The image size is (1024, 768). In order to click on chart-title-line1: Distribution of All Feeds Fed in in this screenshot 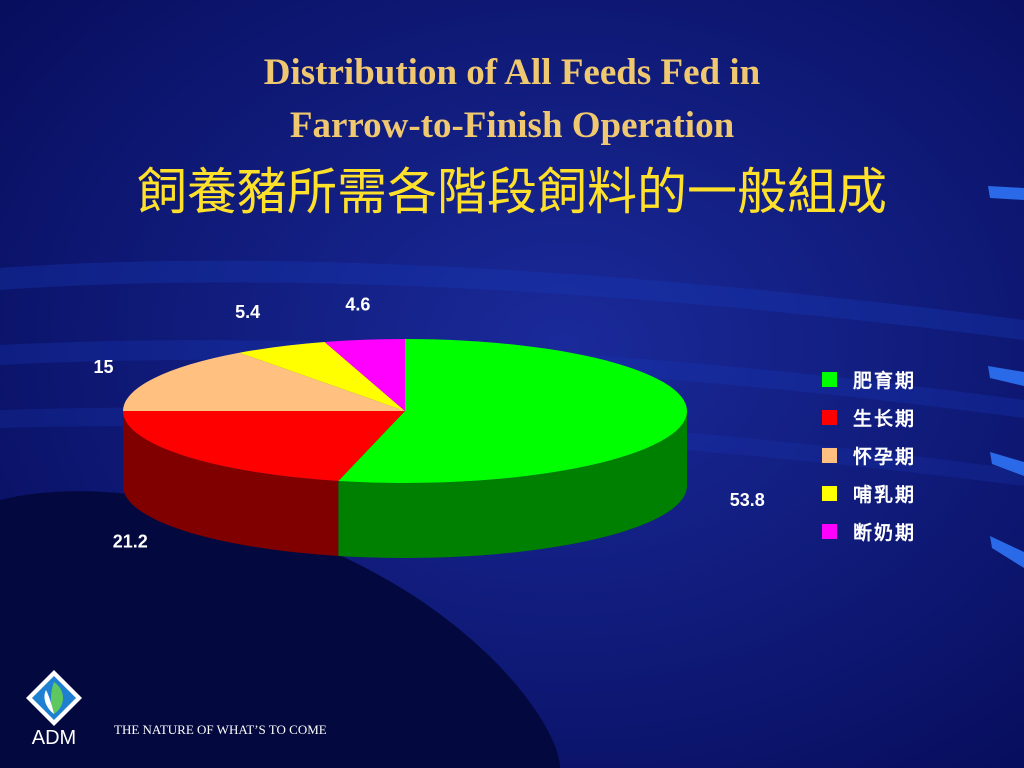, I will do `click(512, 72)`.